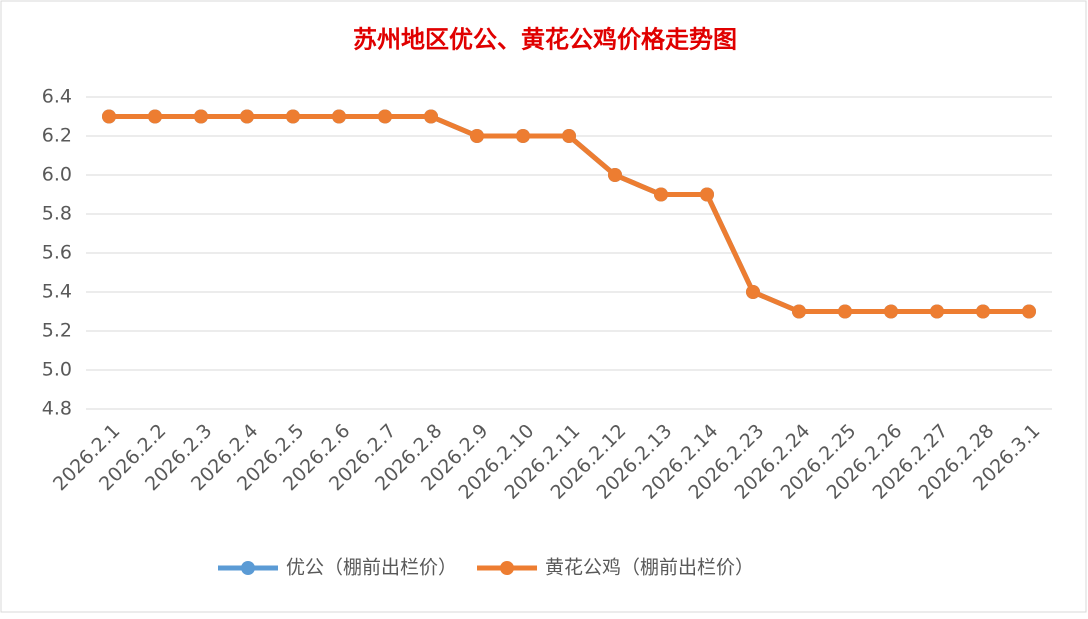 The height and width of the screenshot is (619, 1088). Describe the element at coordinates (57, 292) in the screenshot. I see `y-tick-label: 5.4` at that location.